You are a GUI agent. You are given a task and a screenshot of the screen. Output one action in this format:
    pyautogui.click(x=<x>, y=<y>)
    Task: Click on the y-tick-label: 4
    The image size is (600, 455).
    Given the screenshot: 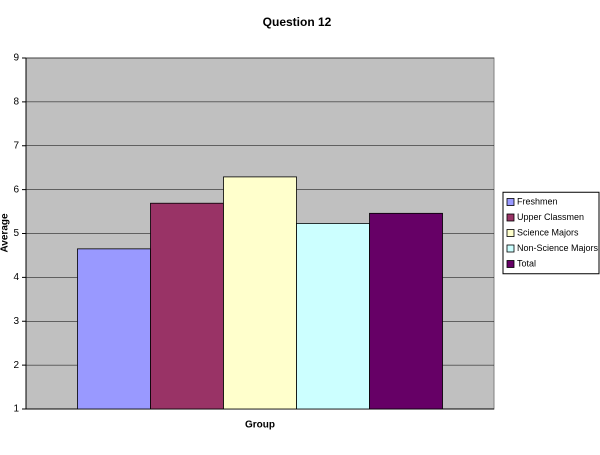 What is the action you would take?
    pyautogui.click(x=16, y=277)
    